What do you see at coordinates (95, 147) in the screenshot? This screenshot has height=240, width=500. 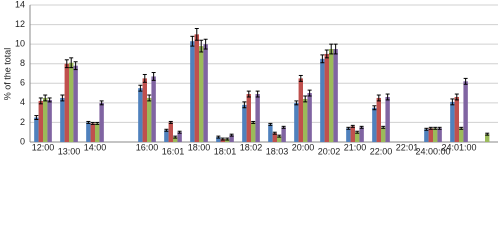 I see `x-tick-label: 14:00` at bounding box center [95, 147].